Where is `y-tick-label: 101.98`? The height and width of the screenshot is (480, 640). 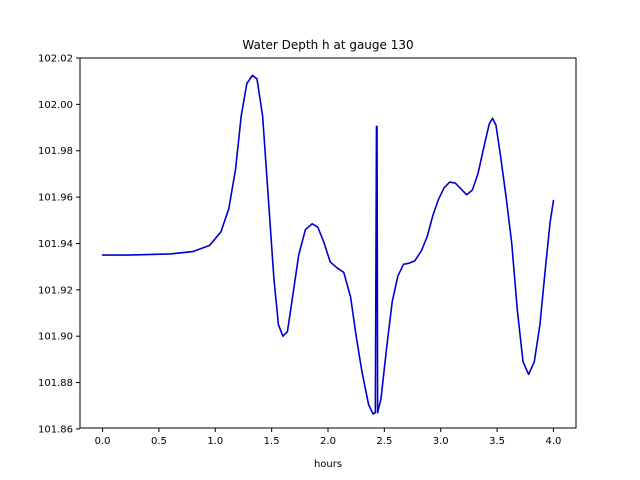 y-tick-label: 101.98 is located at coordinates (55, 151).